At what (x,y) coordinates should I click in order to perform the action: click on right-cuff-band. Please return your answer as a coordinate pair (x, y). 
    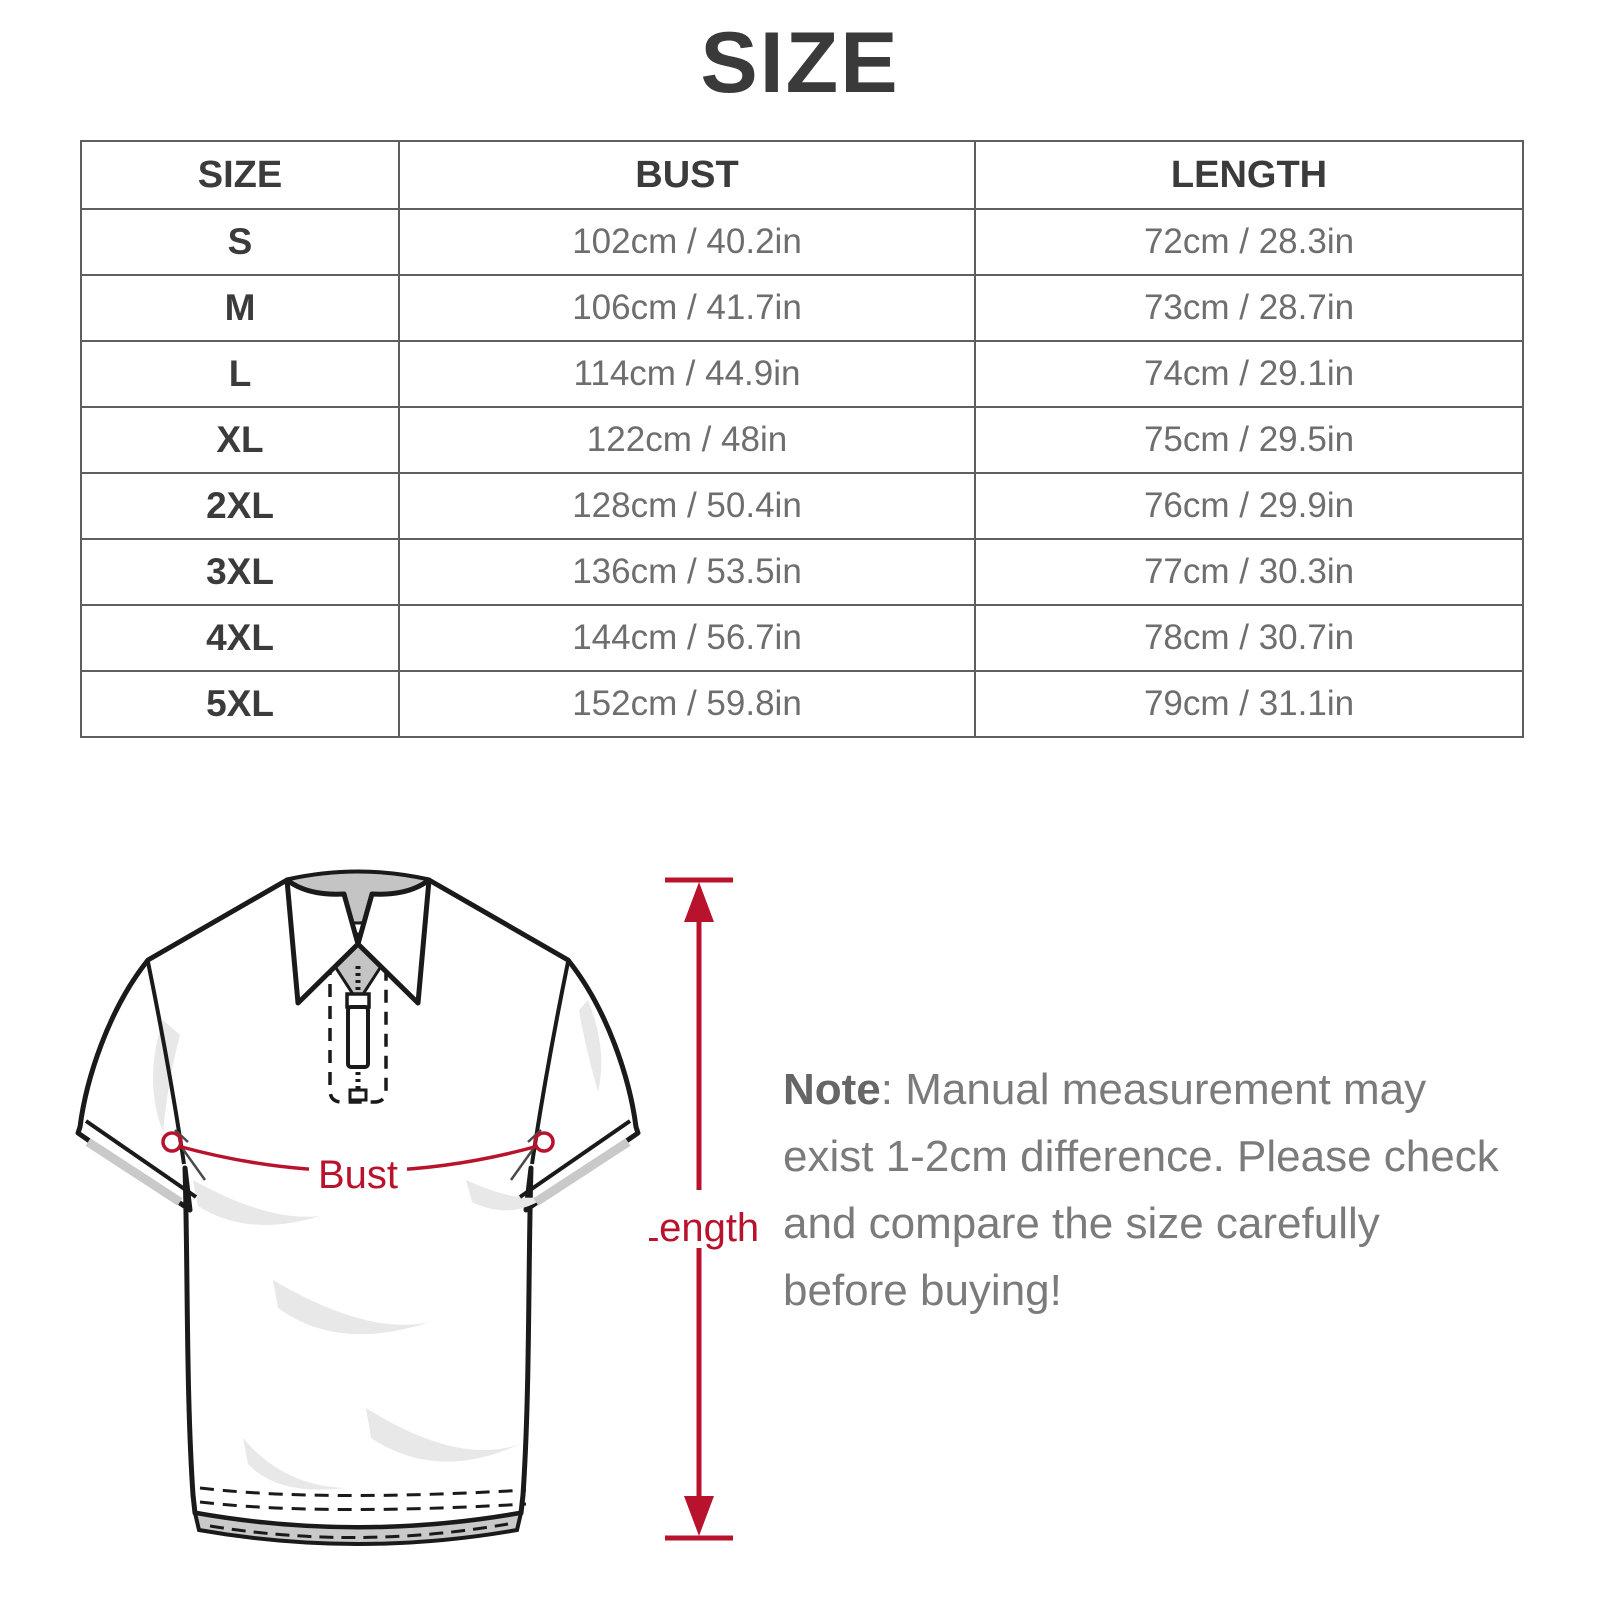
    Looking at the image, I should click on (575, 1159).